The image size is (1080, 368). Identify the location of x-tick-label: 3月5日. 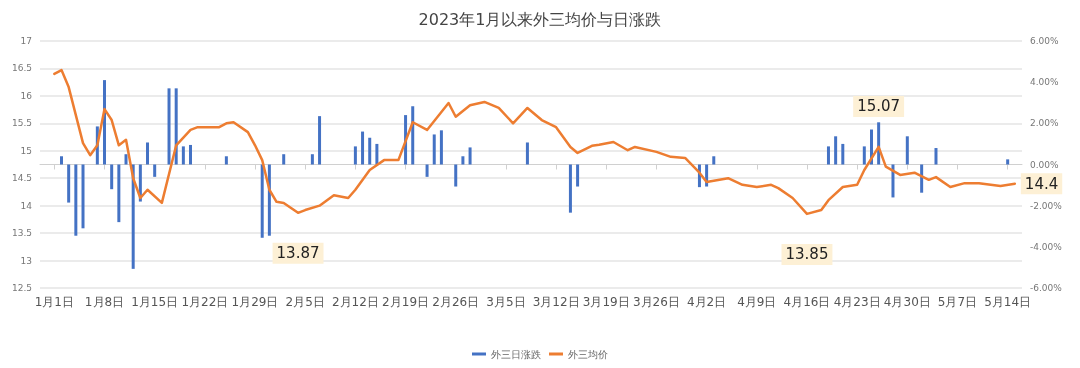
(506, 302).